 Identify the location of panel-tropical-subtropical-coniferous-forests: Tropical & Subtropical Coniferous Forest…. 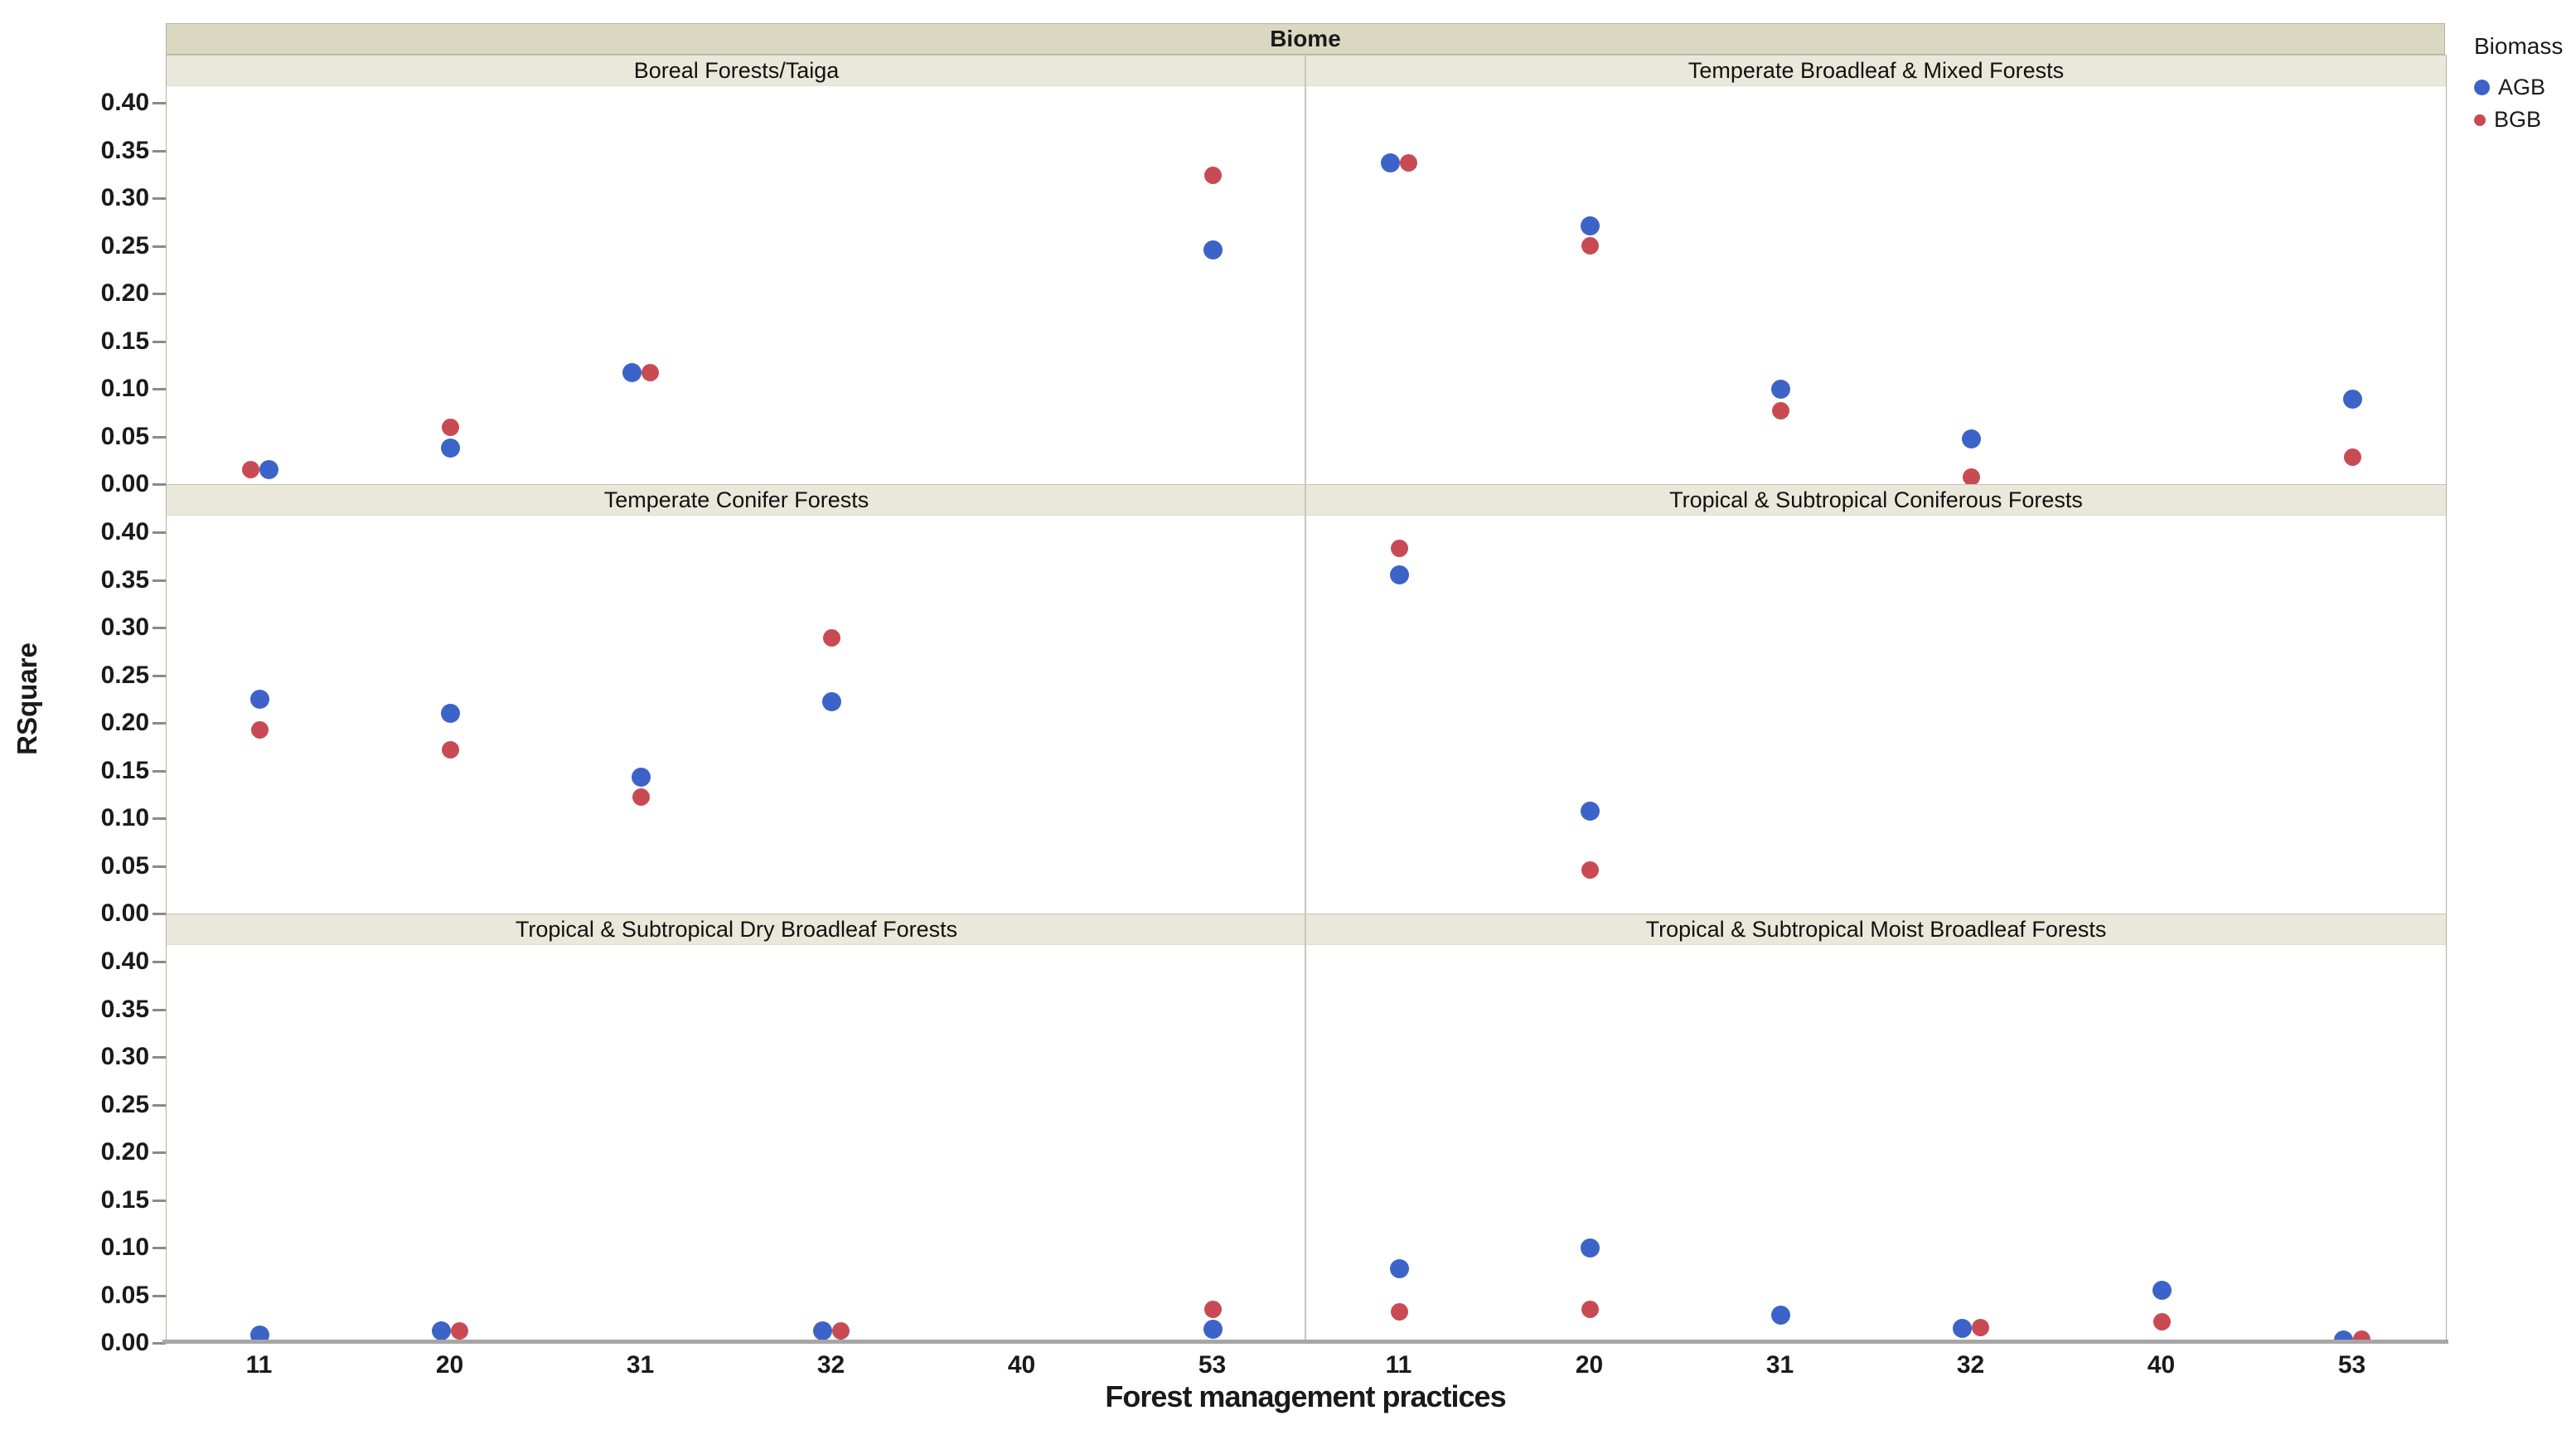
(1876, 699).